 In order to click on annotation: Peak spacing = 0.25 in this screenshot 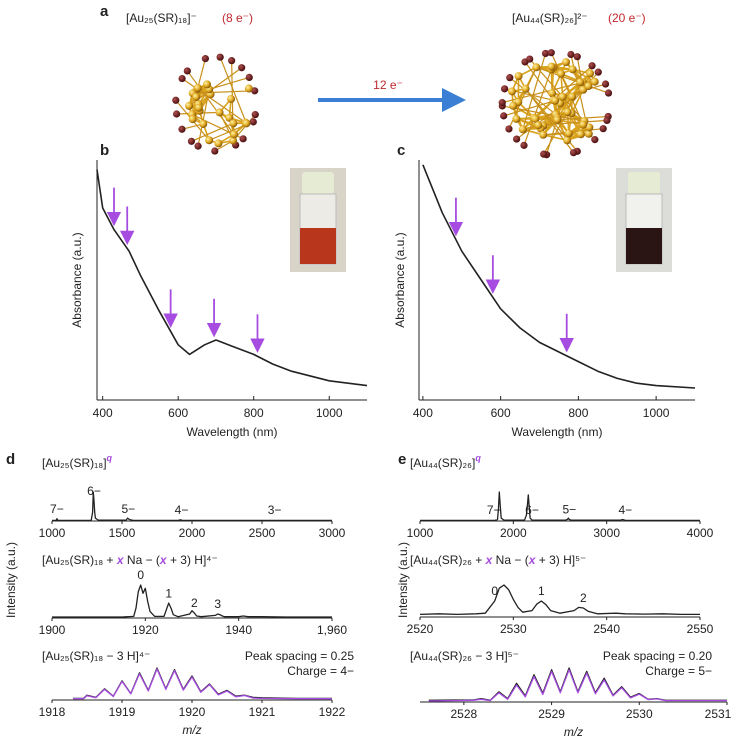, I will do `click(299, 656)`.